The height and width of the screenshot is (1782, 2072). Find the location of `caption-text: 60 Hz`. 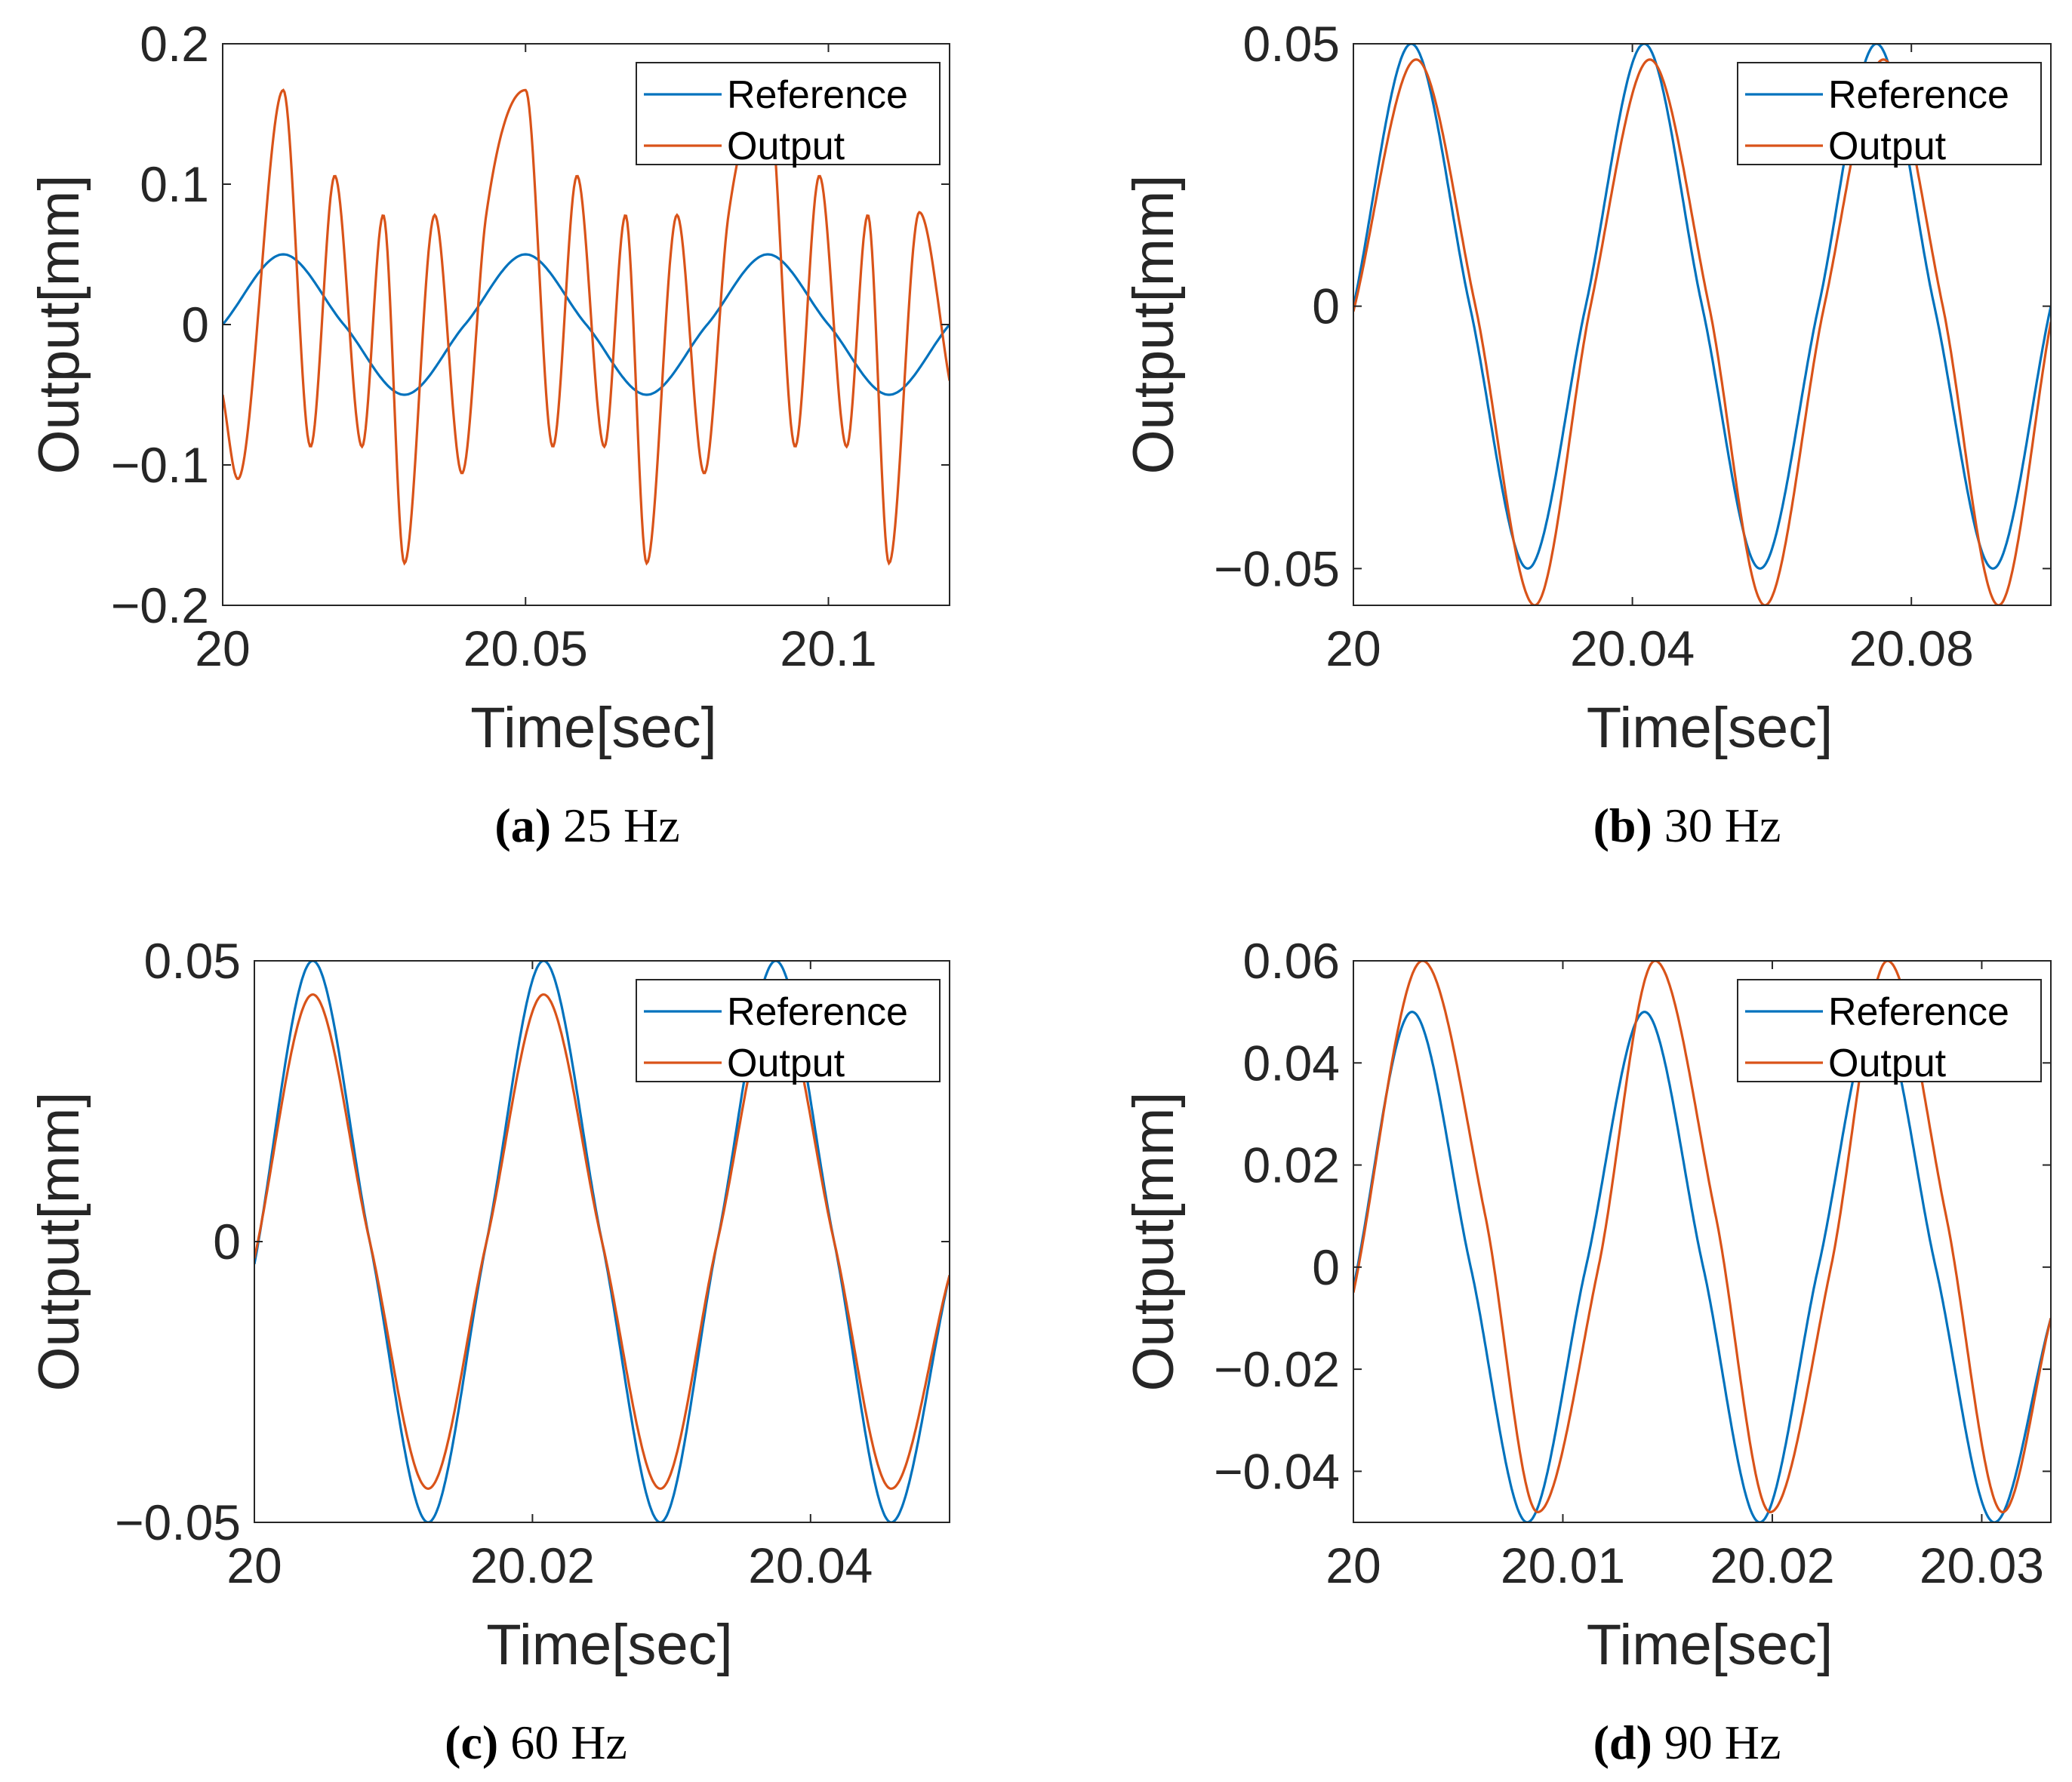

caption-text: 60 Hz is located at coordinates (562, 1742).